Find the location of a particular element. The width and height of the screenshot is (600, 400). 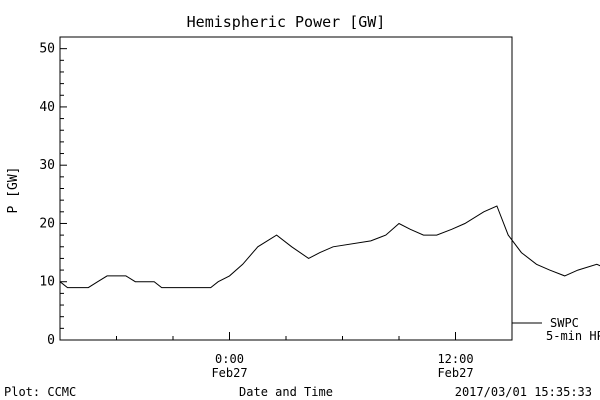

legend-swpc-label: SWPC is located at coordinates (564, 323).